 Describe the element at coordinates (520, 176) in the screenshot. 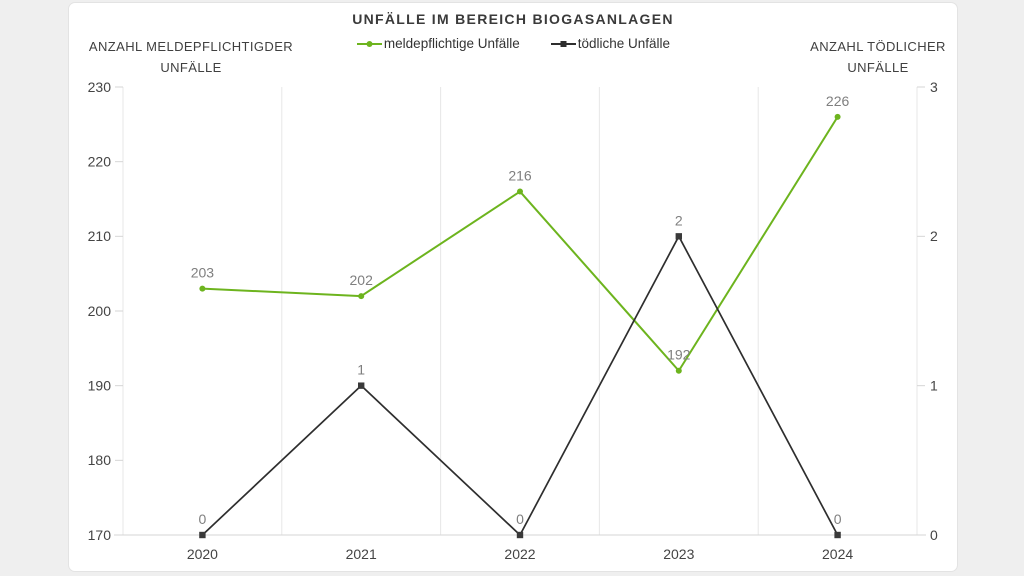

I see `data-label: 216` at that location.